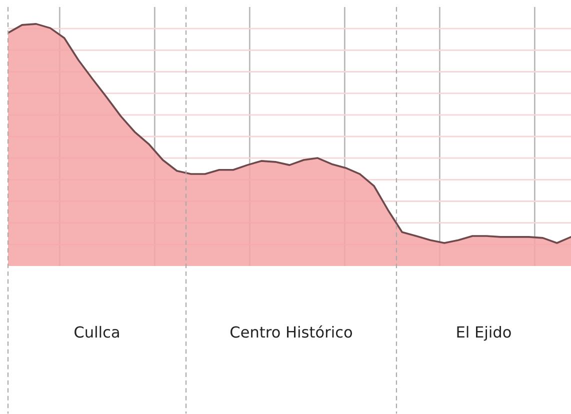 Image resolution: width=571 pixels, height=414 pixels. Describe the element at coordinates (291, 331) in the screenshot. I see `text: Centro Histórico` at that location.